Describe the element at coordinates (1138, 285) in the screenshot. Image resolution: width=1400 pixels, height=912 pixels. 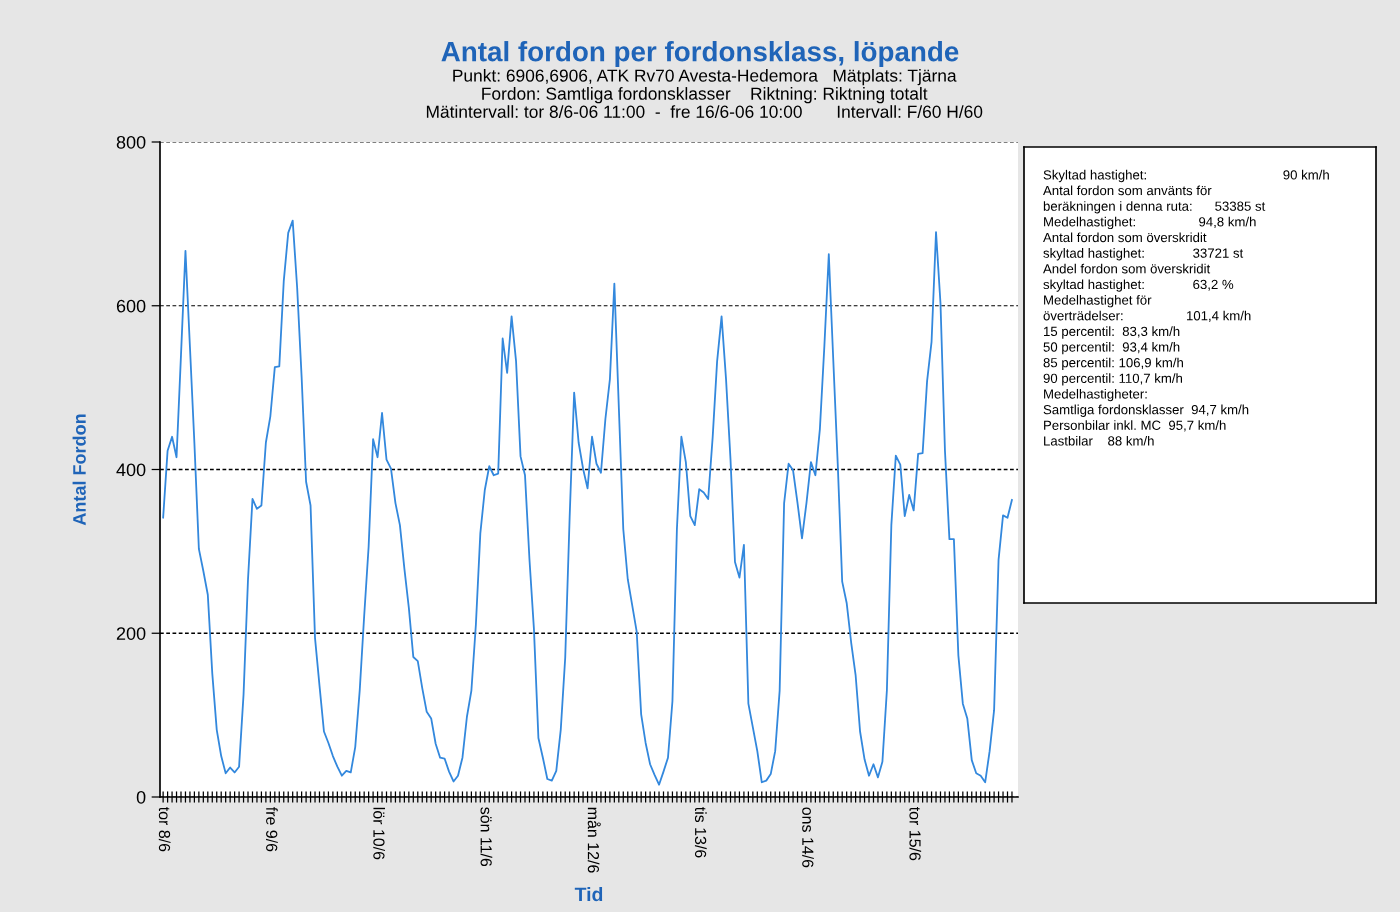
I see `text: skyltad hastighet: 63,2 %` at that location.